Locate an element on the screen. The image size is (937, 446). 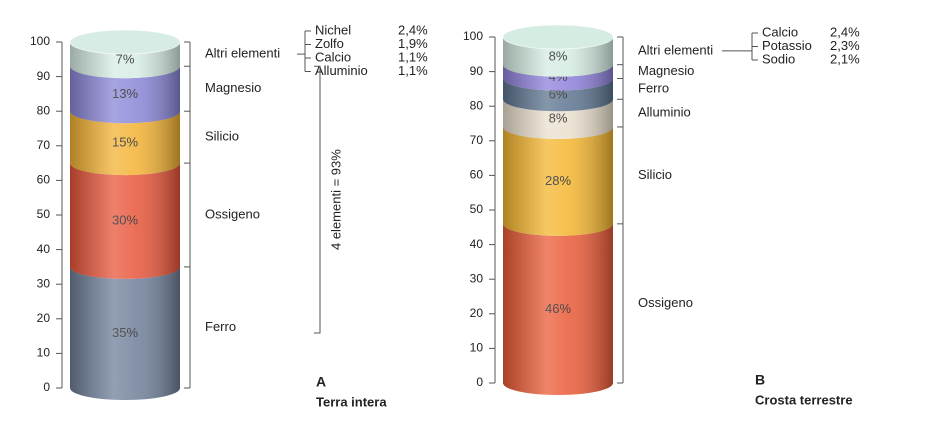
chart-letter: B is located at coordinates (760, 380).